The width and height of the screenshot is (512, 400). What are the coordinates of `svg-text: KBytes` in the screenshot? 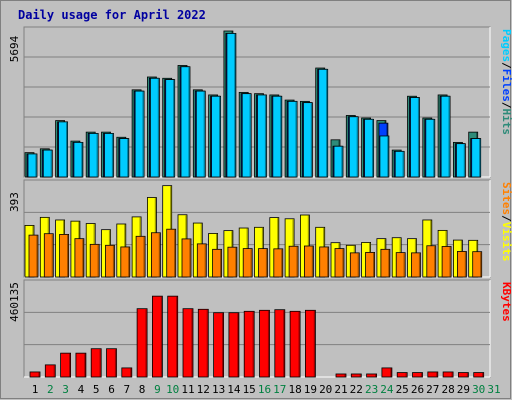 It's located at (506, 302).